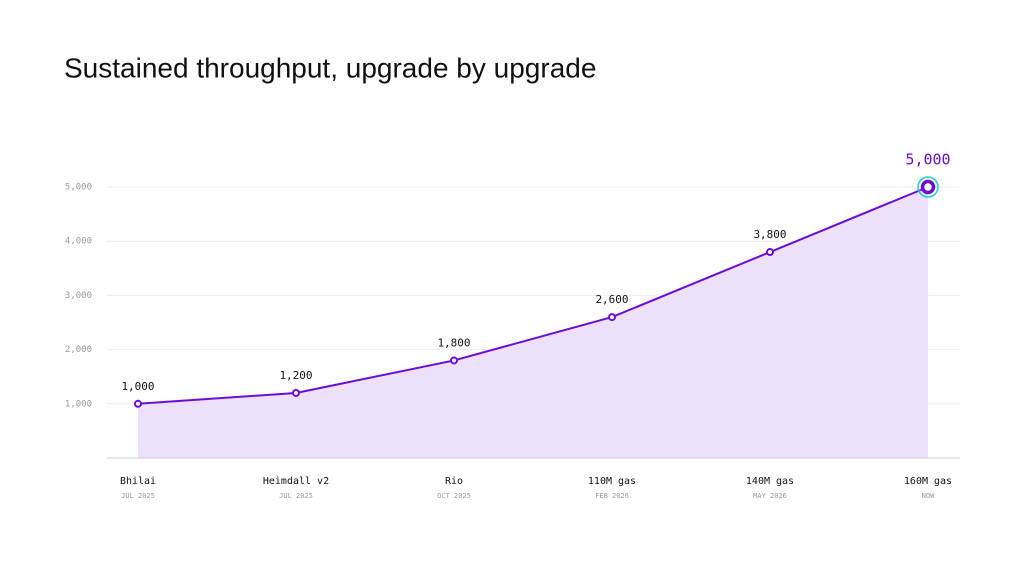  What do you see at coordinates (78, 296) in the screenshot?
I see `y-tick-label: 3,000` at bounding box center [78, 296].